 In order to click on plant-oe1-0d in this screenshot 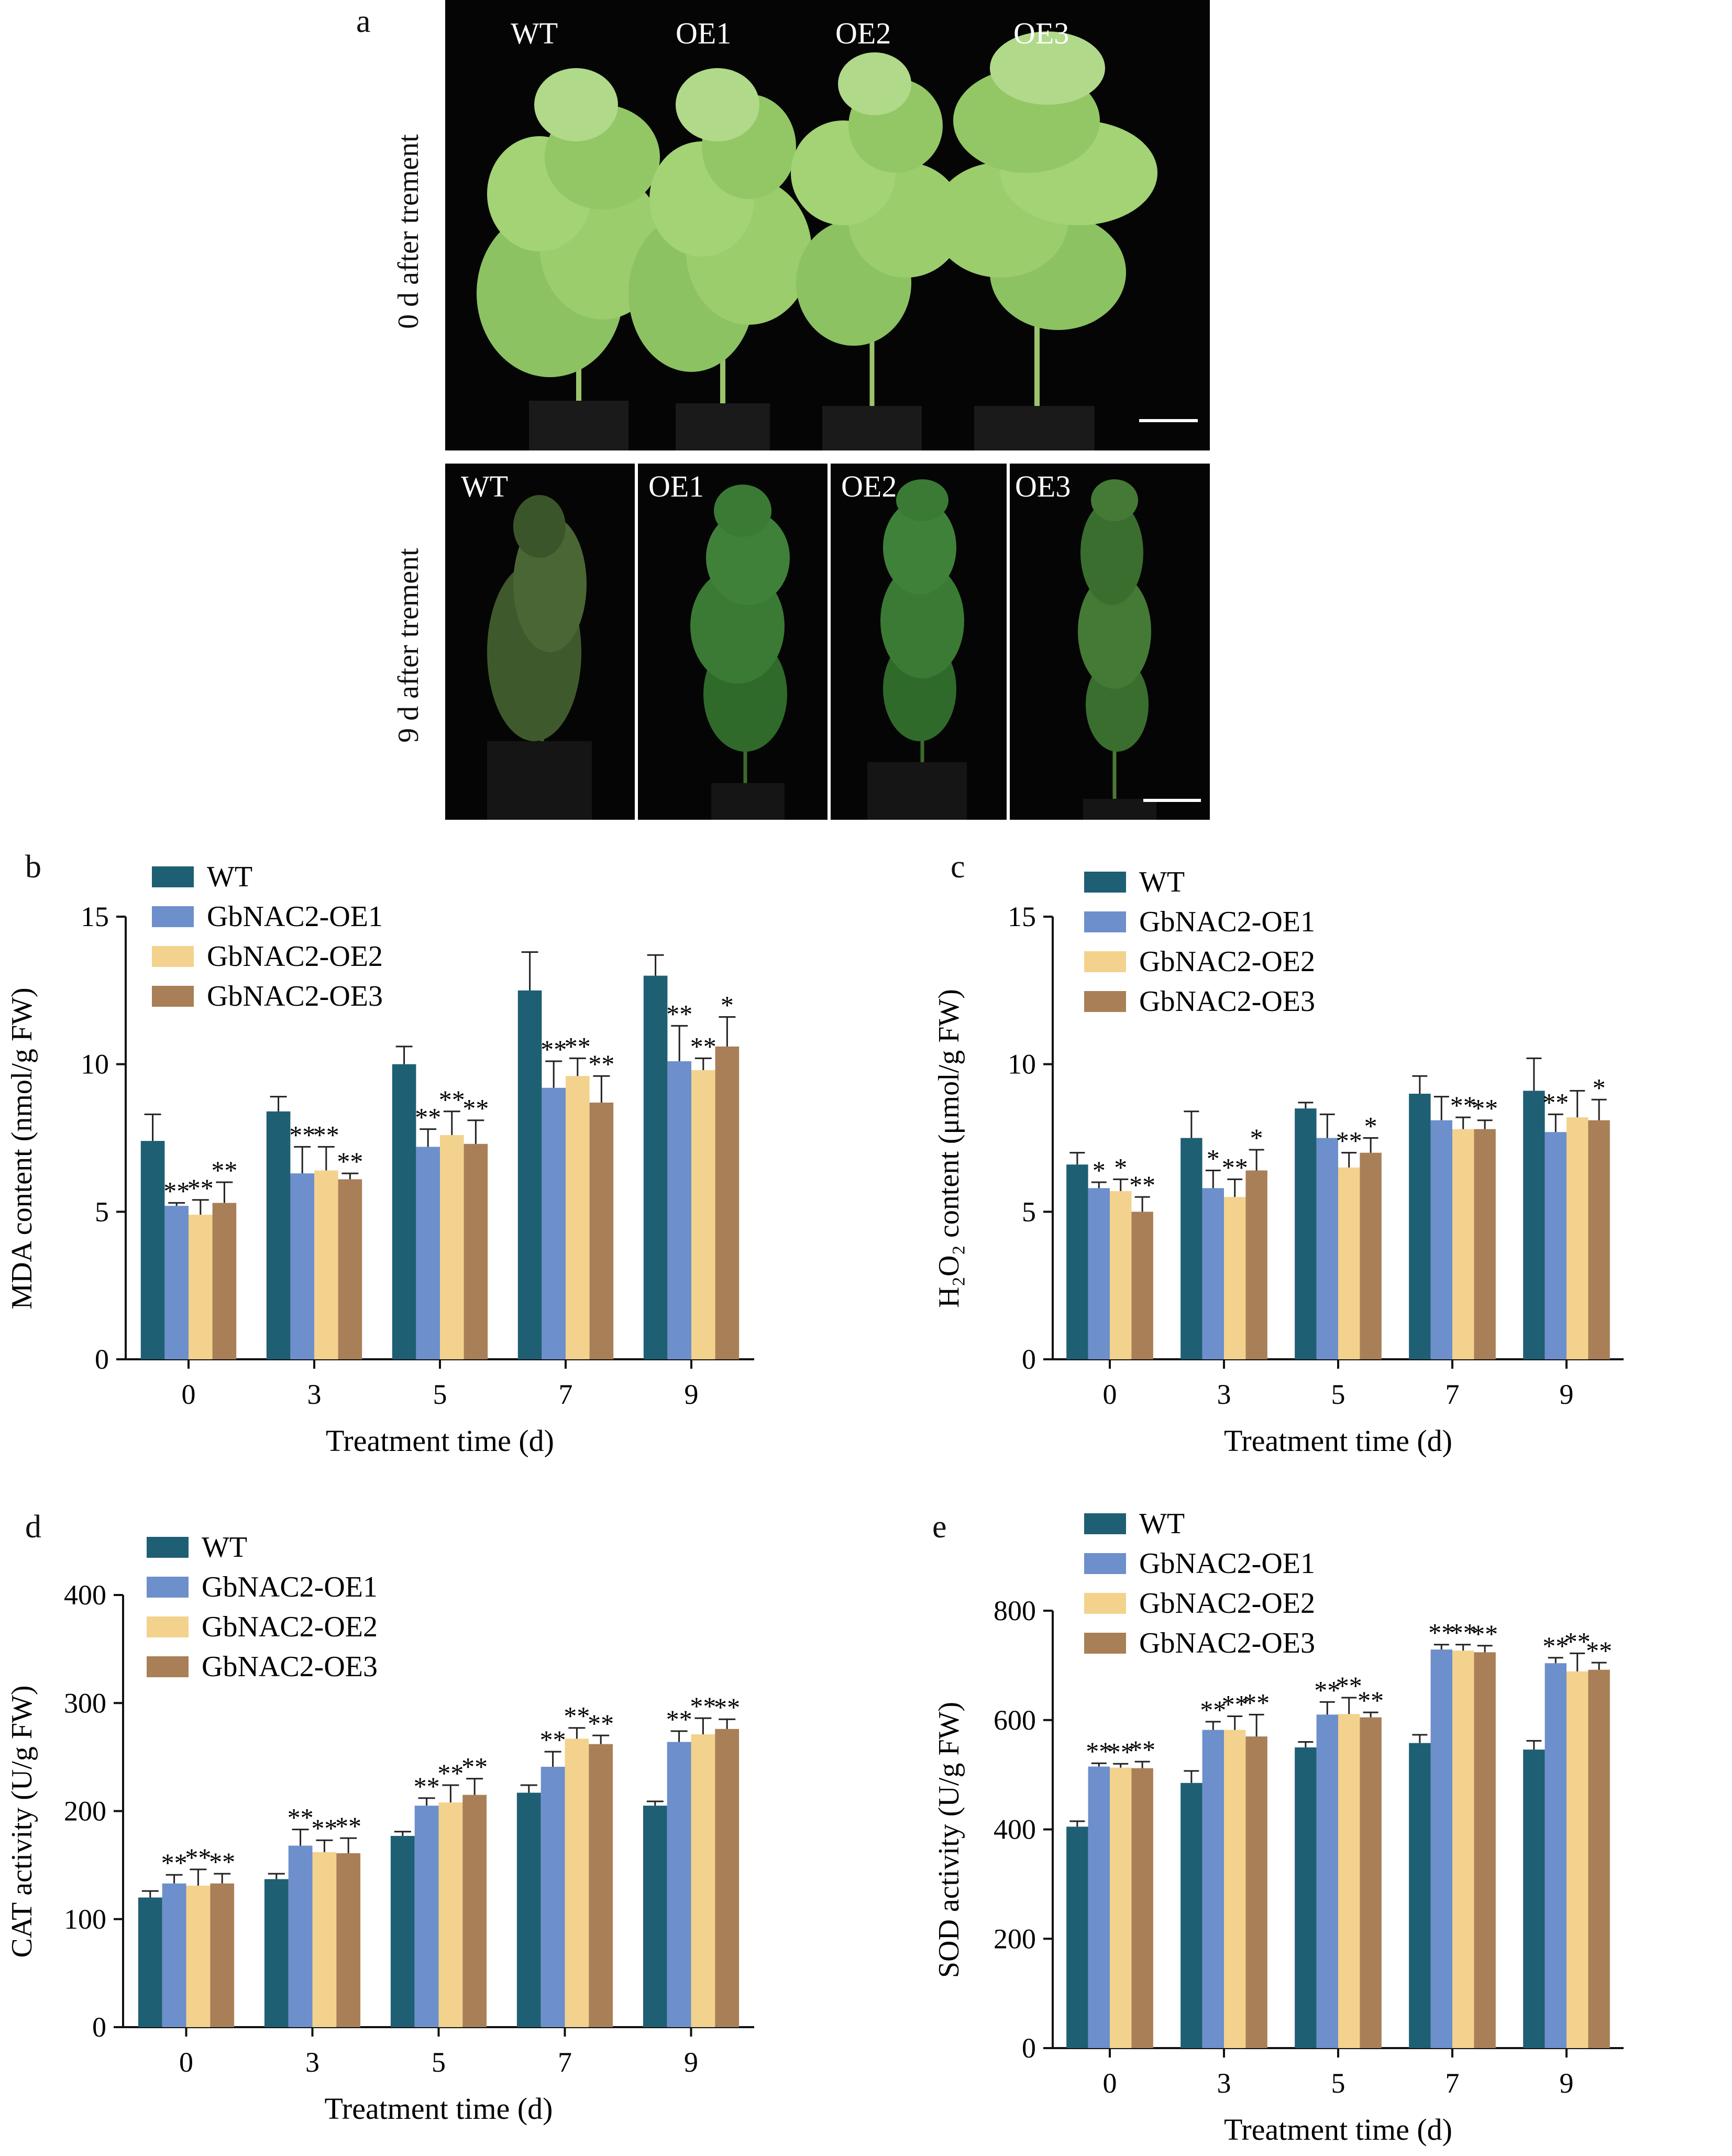, I will do `click(720, 259)`.